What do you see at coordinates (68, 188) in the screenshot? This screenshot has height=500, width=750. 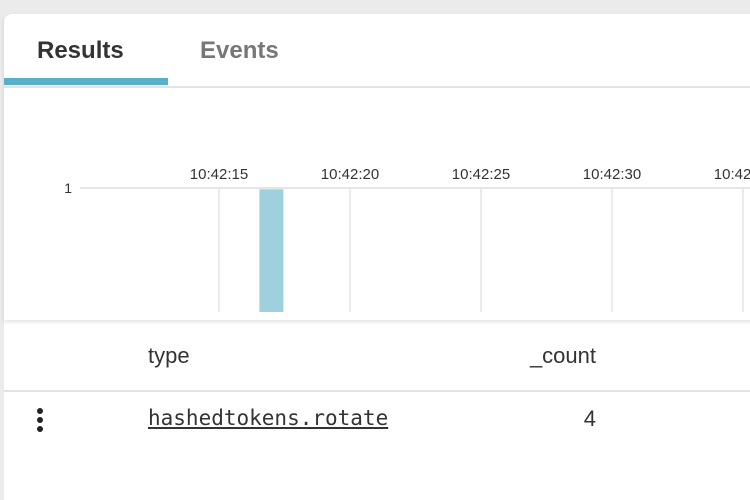 I see `y-tick-label: 1` at bounding box center [68, 188].